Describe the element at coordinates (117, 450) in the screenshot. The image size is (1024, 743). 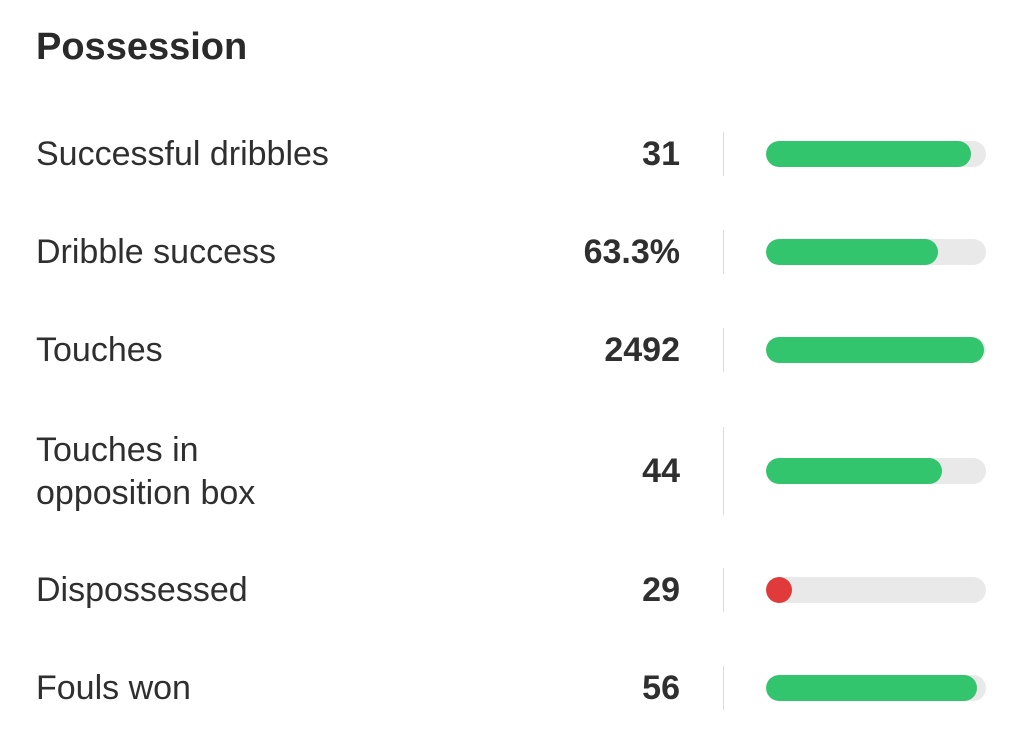
I see `stat-label-line-1: Touches in` at that location.